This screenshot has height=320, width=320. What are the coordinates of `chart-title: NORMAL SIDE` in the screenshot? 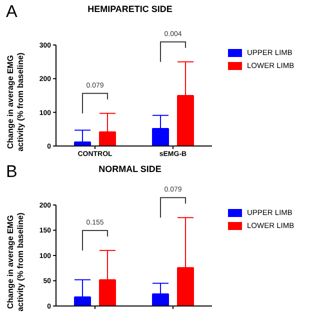 It's located at (130, 169).